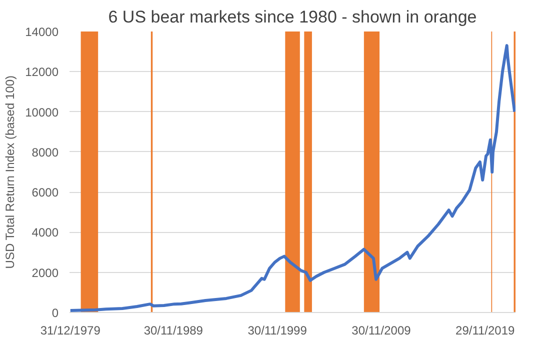 The height and width of the screenshot is (347, 550). Describe the element at coordinates (10, 172) in the screenshot. I see `y-axis-title: USD Total Return Index (based 100)` at that location.